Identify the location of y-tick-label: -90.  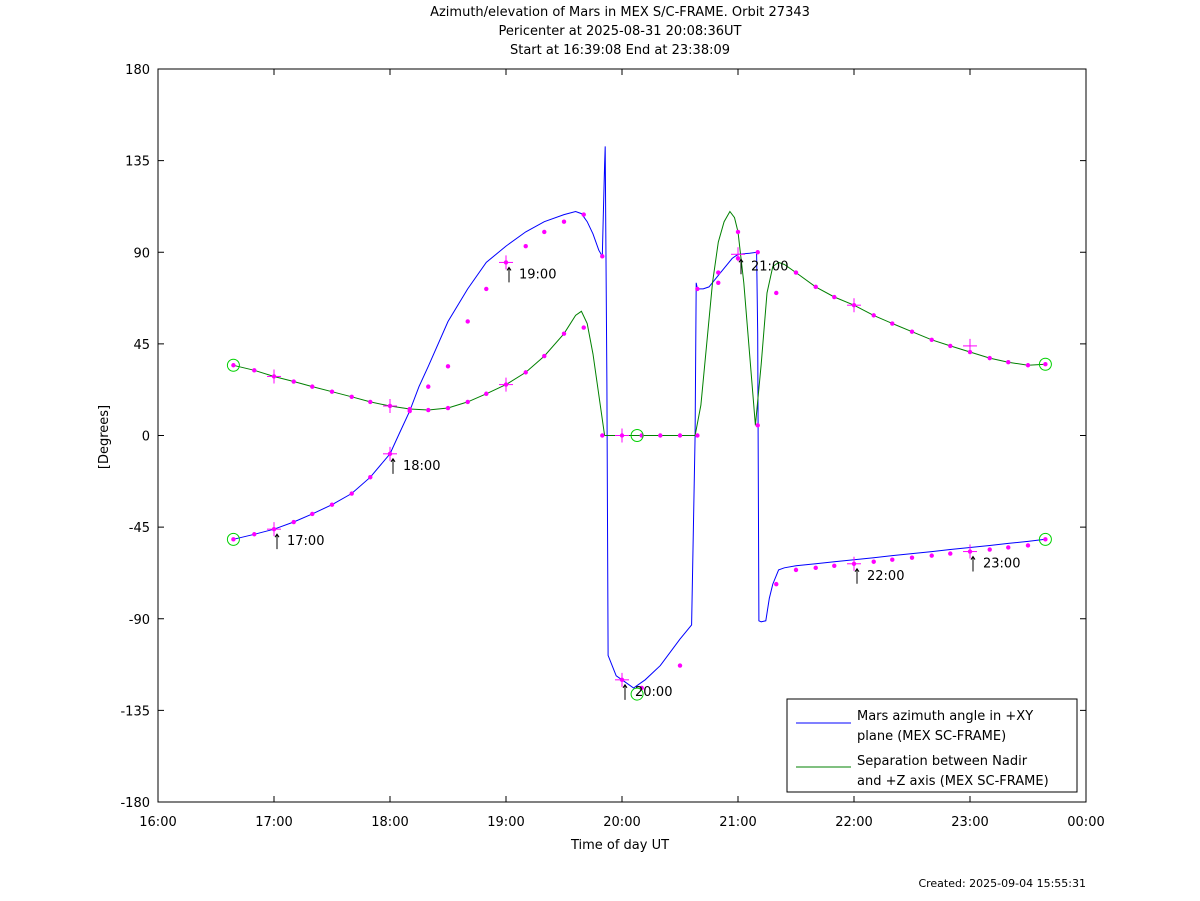
(139, 620).